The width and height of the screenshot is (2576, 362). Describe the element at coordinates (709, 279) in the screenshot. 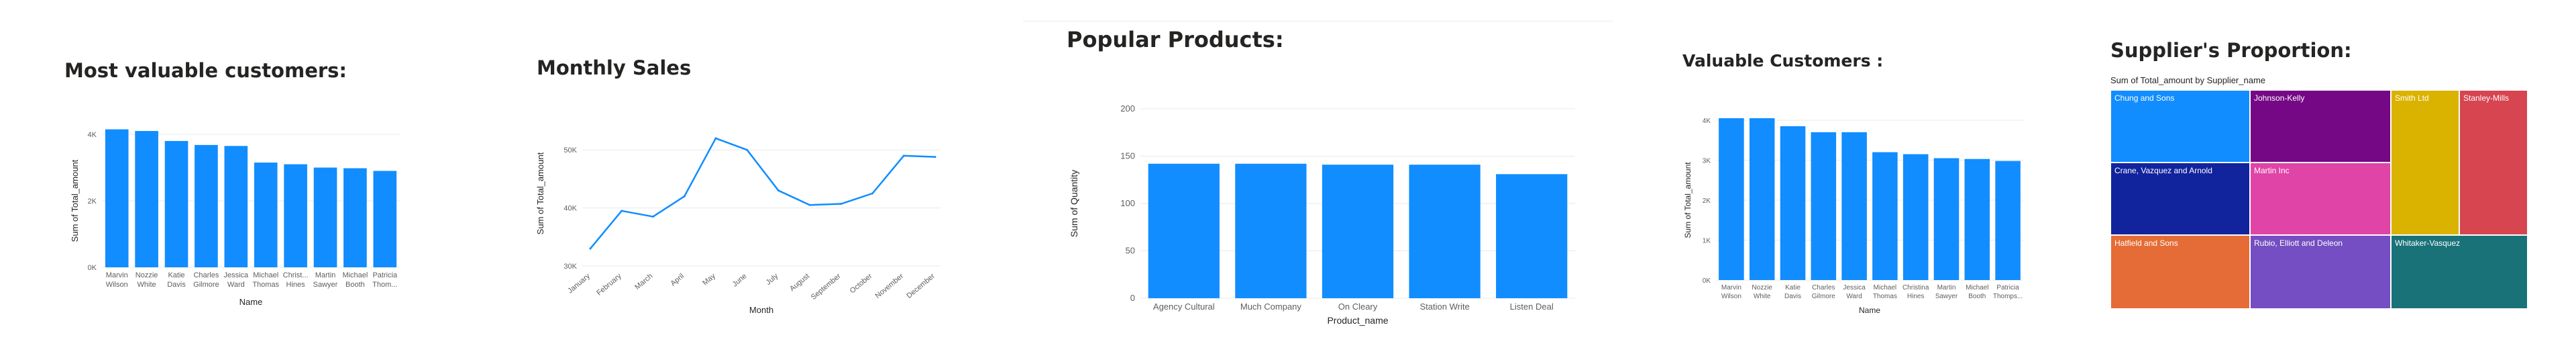

I see `x-tick-label: May` at that location.